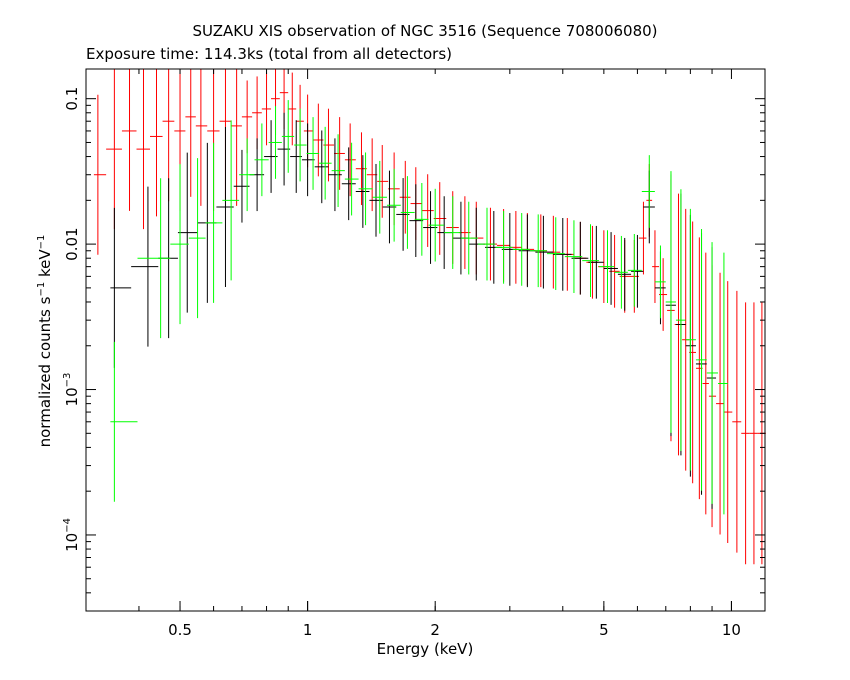  Describe the element at coordinates (71, 390) in the screenshot. I see `y-tick-label: 10−3` at that location.